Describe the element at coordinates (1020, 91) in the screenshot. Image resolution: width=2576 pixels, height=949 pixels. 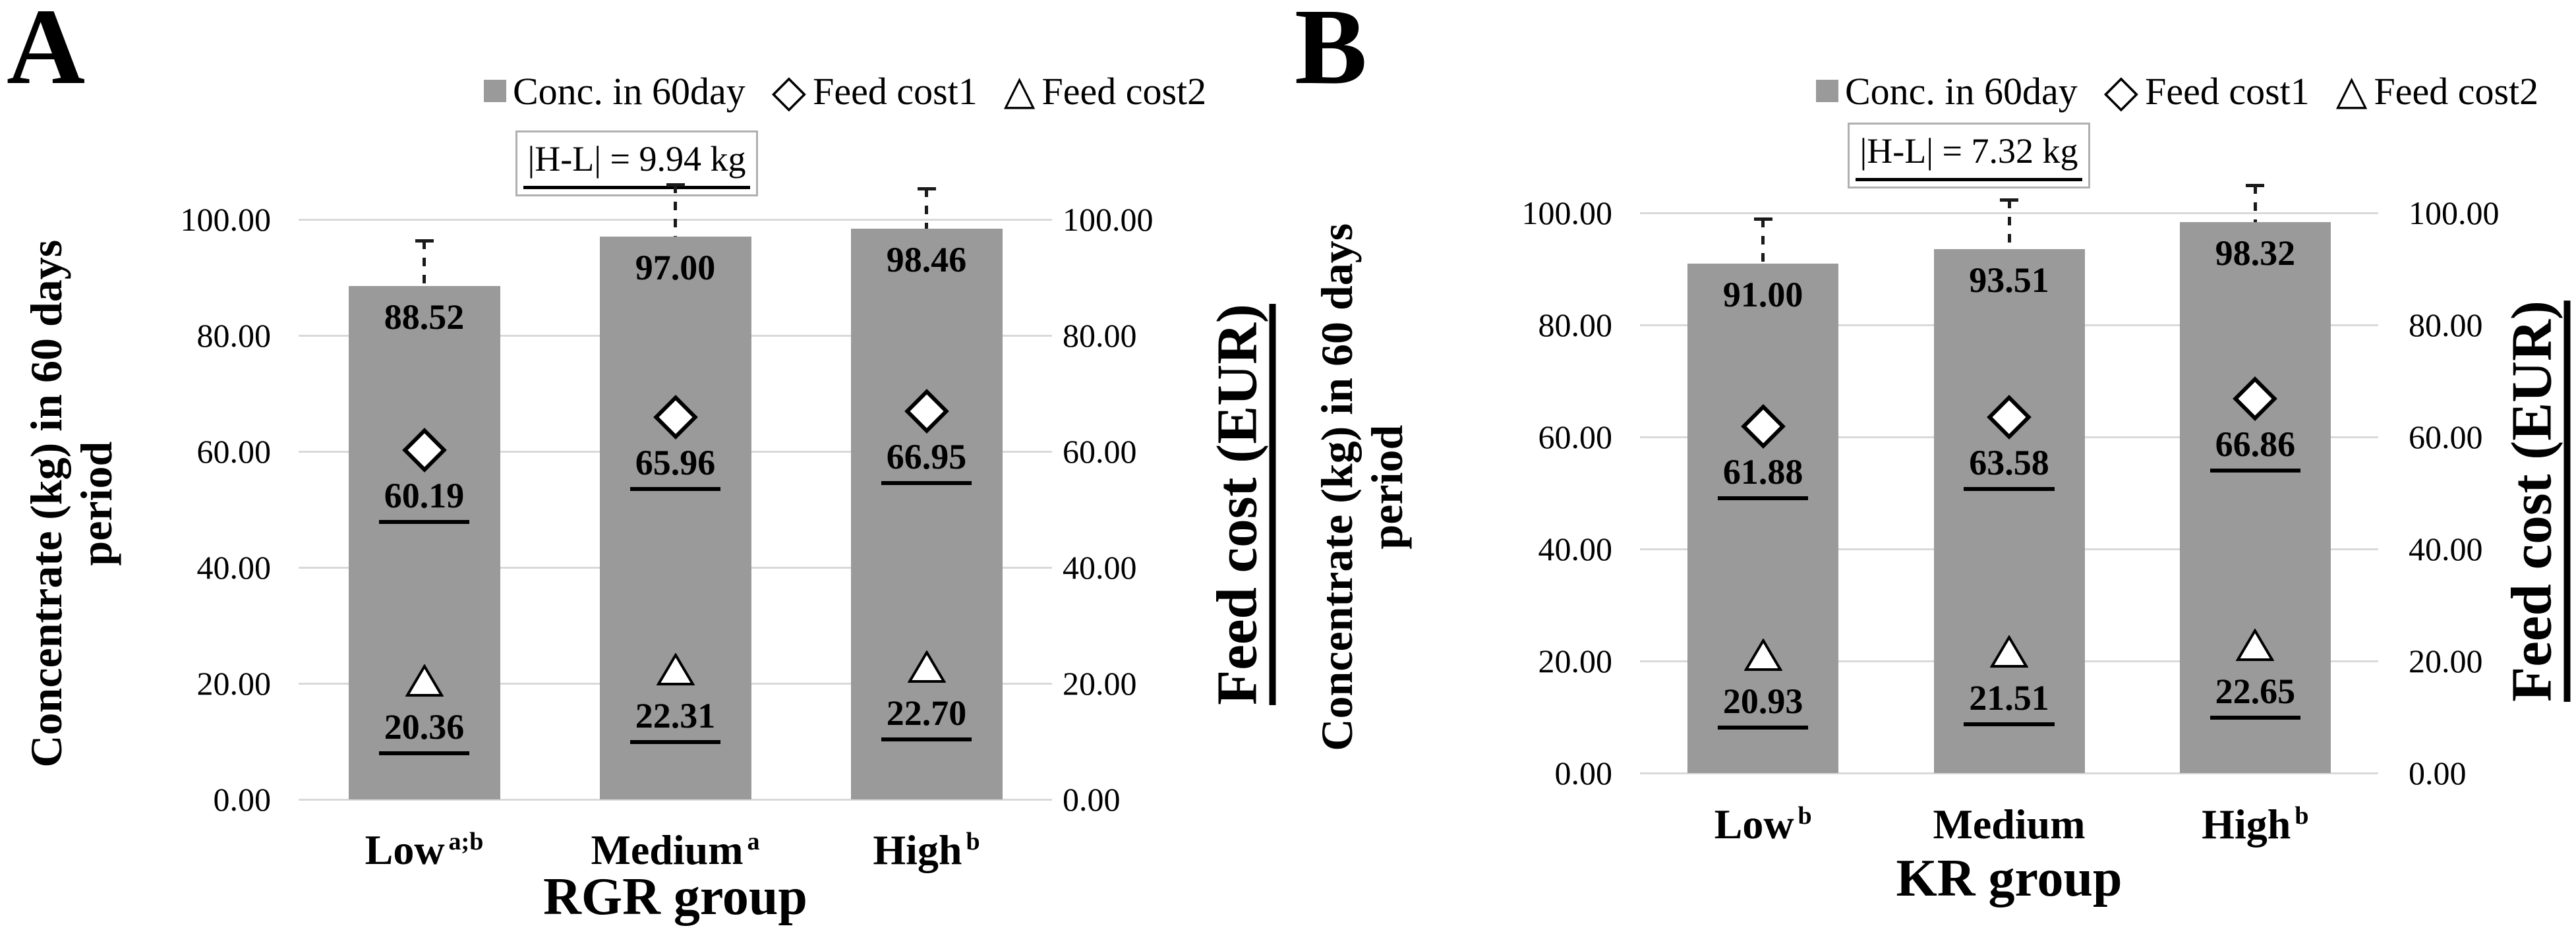
I see `triangle-marker-icon: △` at that location.